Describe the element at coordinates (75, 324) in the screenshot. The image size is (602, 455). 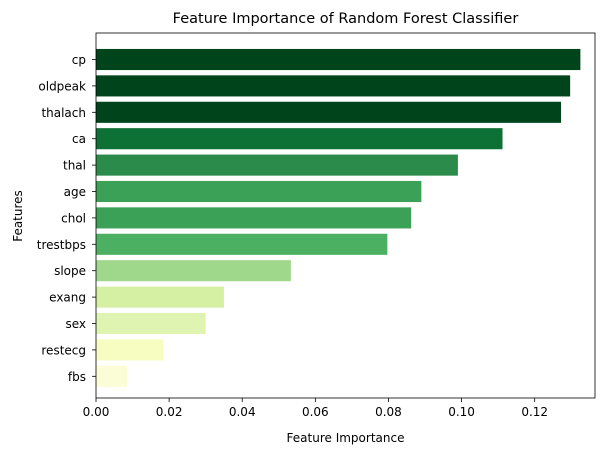
I see `y-tick-label-sex: sex` at that location.